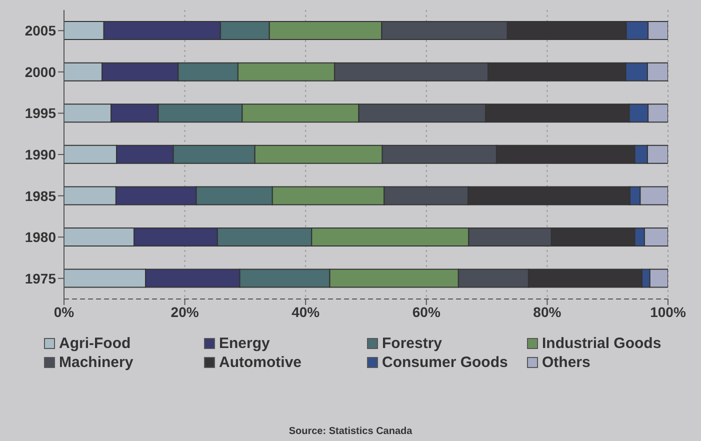 This screenshot has width=701, height=441. What do you see at coordinates (40, 196) in the screenshot?
I see `y-tick-label: 1985` at bounding box center [40, 196].